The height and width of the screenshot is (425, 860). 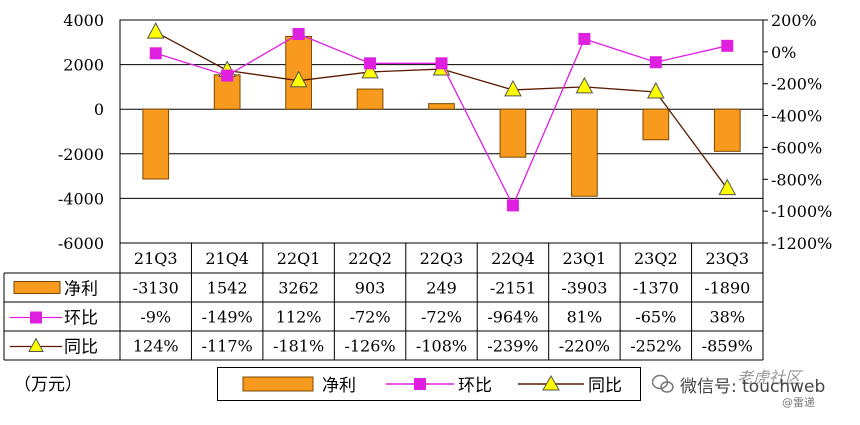 What do you see at coordinates (798, 402) in the screenshot?
I see `watermark-sub: @雷递` at bounding box center [798, 402].